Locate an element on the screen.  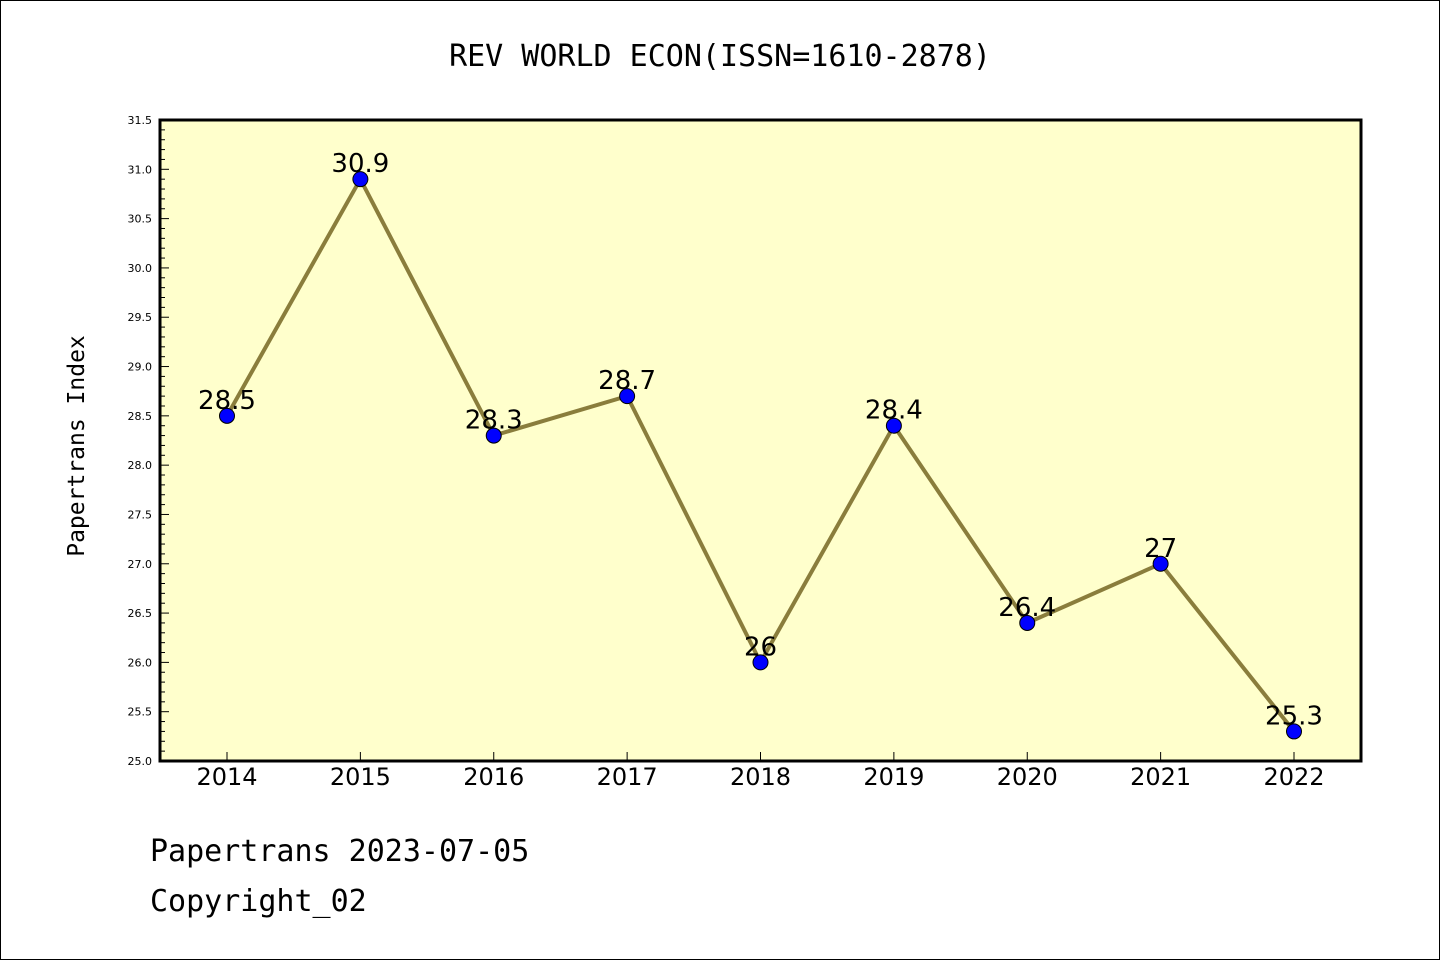
y-axis-label: Papertrans Index is located at coordinates (77, 446).